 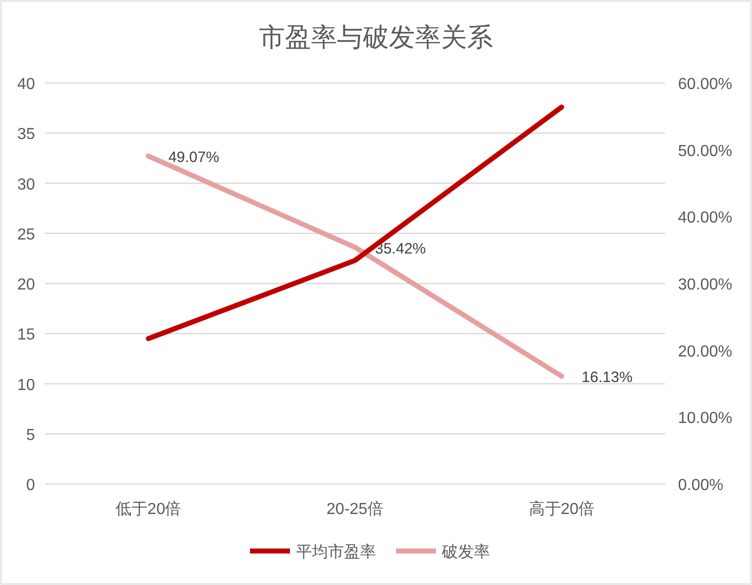 I want to click on xtick: 高于20倍, so click(x=561, y=509).